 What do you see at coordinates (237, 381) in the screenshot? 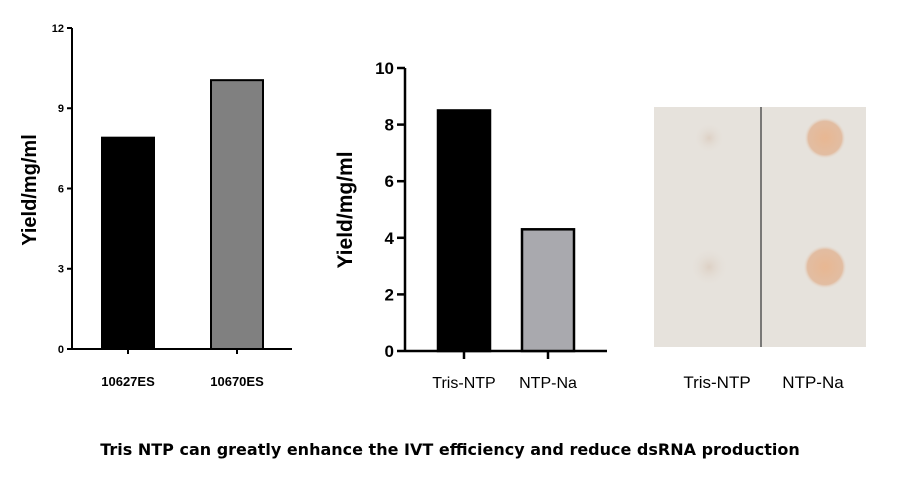
I see `x-tick-label: 10670ES` at bounding box center [237, 381].